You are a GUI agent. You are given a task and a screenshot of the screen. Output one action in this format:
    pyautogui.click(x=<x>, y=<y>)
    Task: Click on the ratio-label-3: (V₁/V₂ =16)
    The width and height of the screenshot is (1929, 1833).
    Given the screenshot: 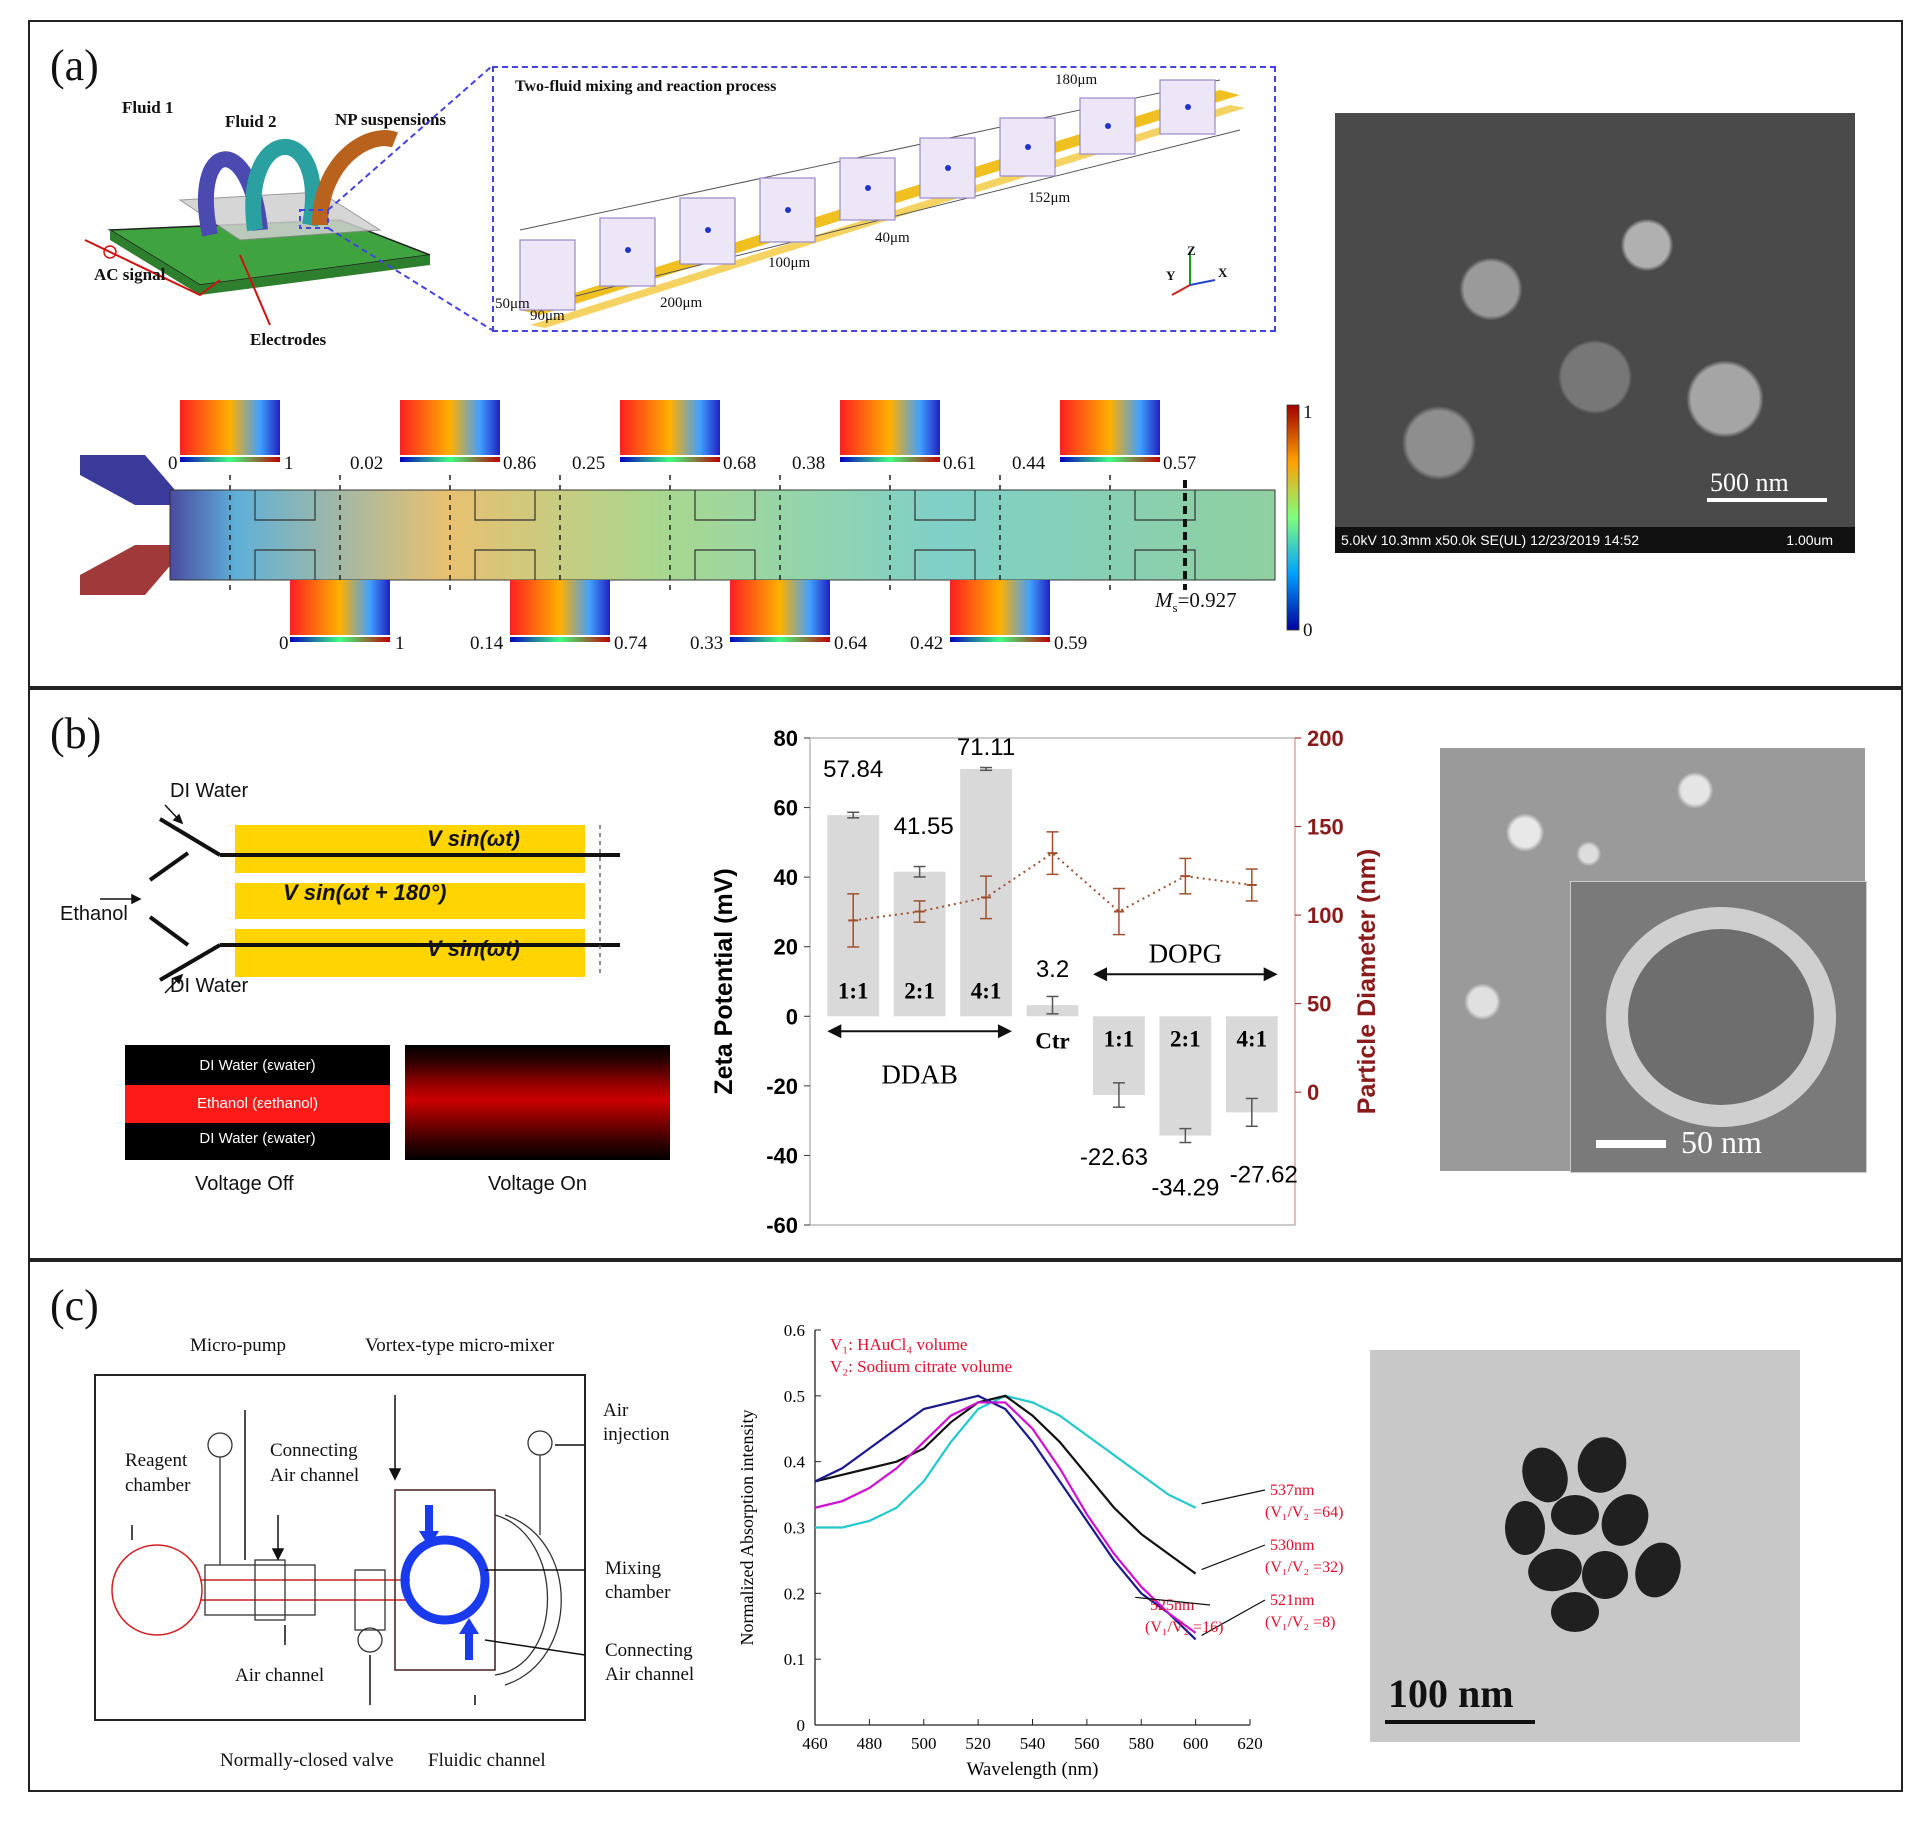 What is the action you would take?
    pyautogui.click(x=1184, y=1627)
    